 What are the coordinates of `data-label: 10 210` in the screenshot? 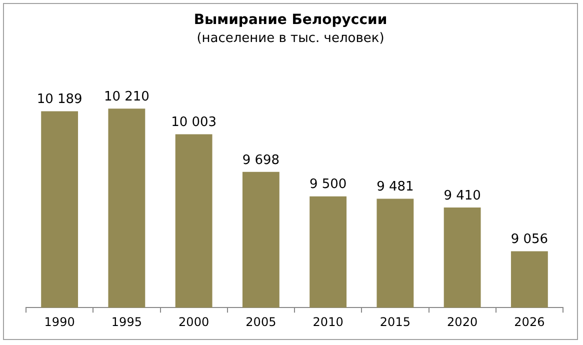 It's located at (127, 96).